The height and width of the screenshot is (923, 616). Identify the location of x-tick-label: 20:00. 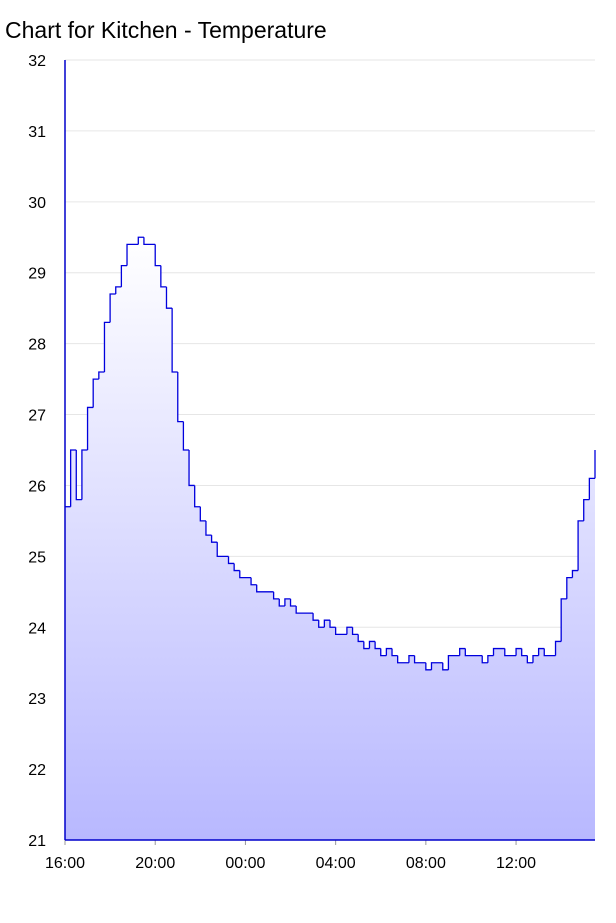
(155, 863).